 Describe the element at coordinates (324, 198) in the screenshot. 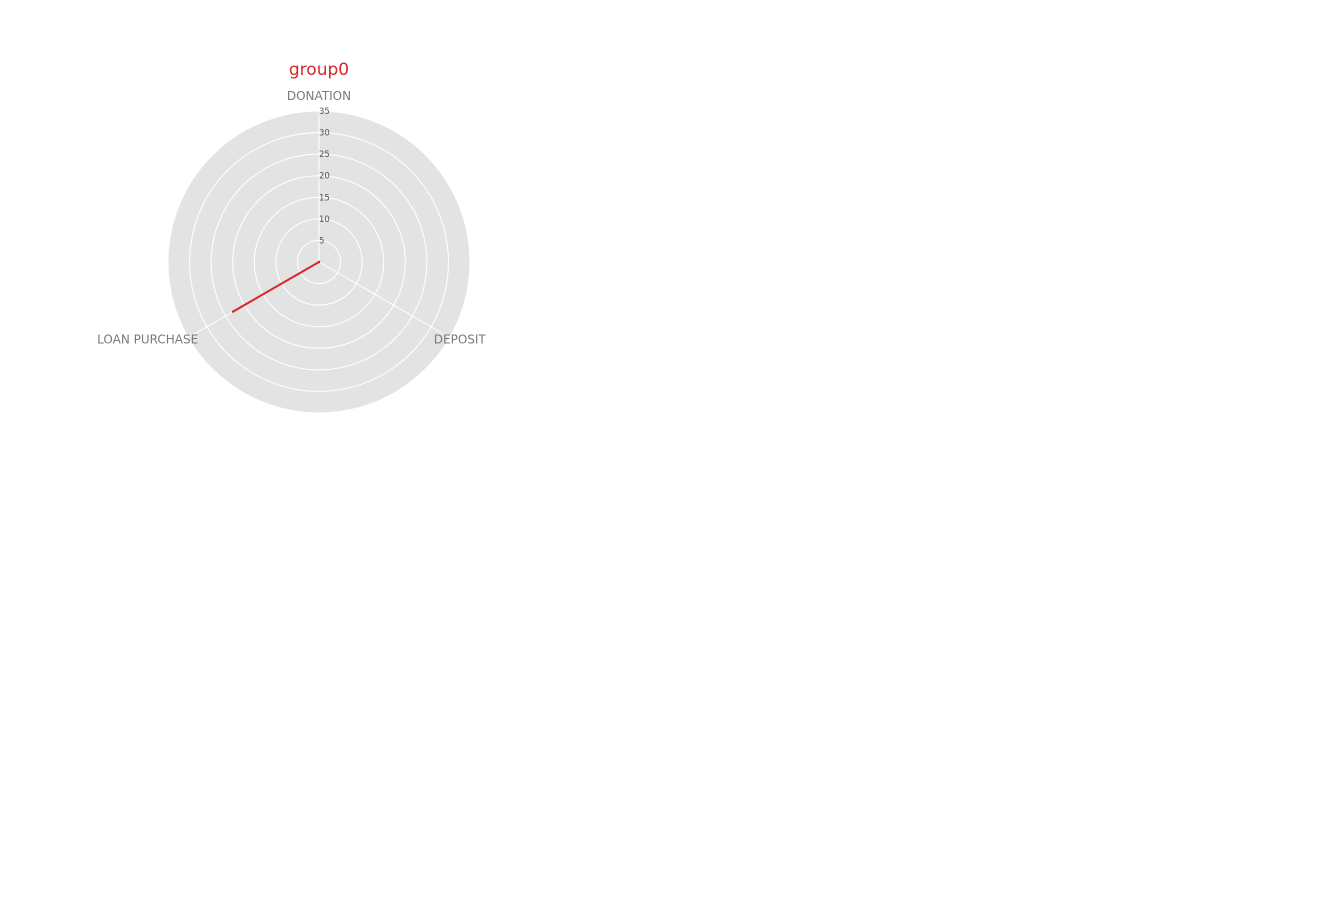

I see `radial-tick-label: 15` at that location.